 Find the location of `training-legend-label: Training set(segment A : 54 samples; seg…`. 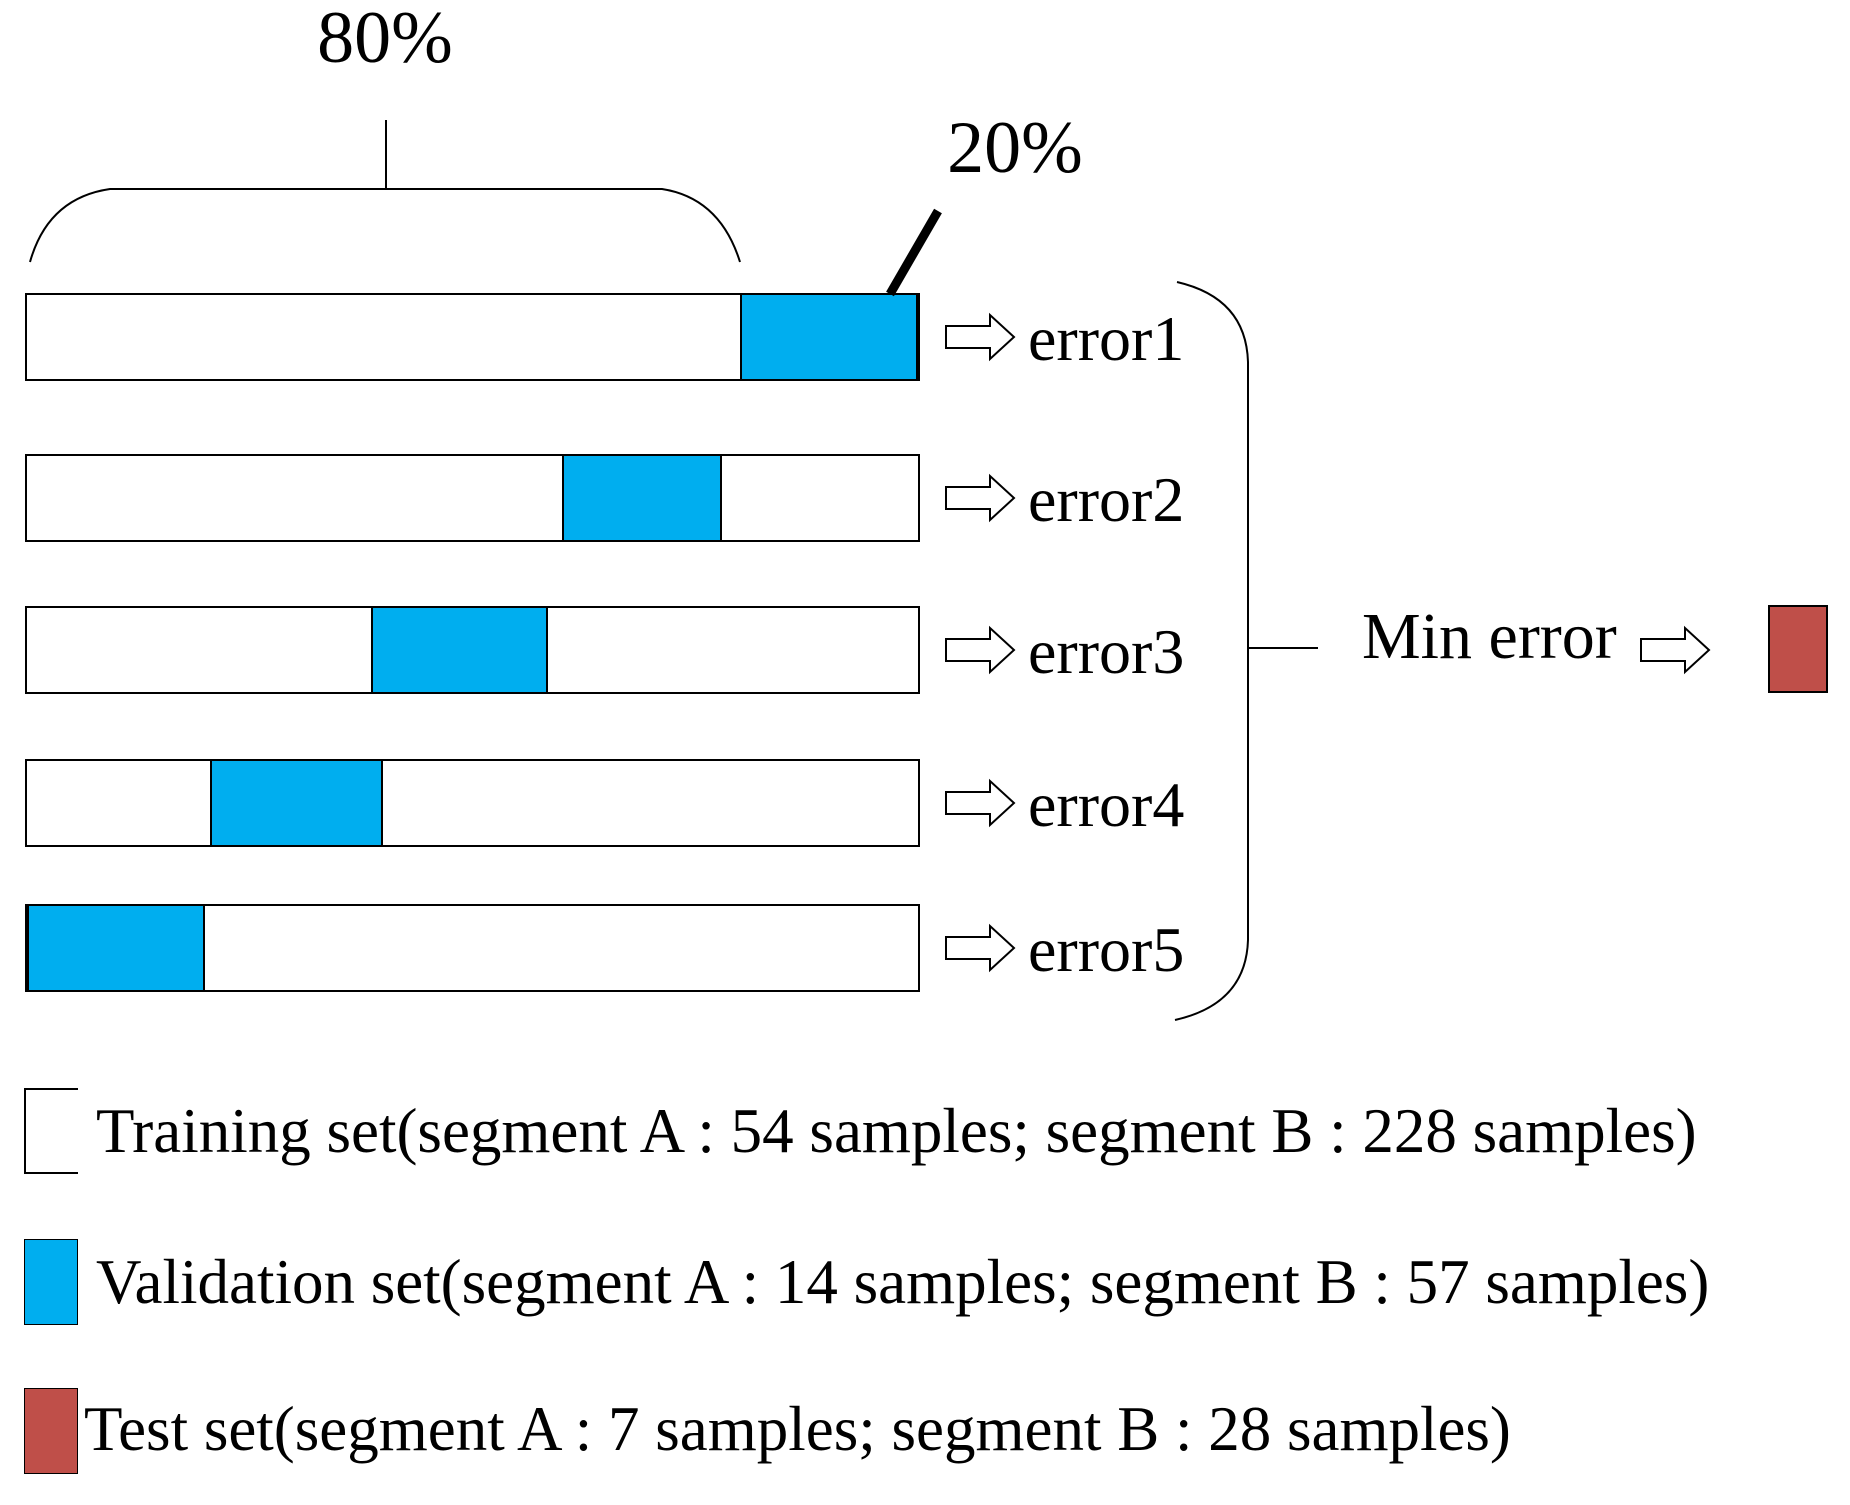

training-legend-label: Training set(segment A : 54 samples; seg… is located at coordinates (896, 1131).